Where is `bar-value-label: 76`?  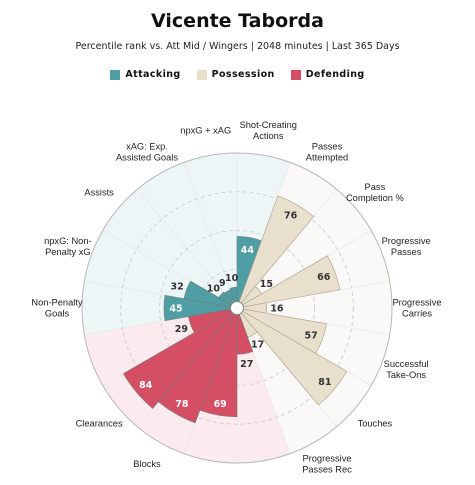
bar-value-label: 76 is located at coordinates (291, 216).